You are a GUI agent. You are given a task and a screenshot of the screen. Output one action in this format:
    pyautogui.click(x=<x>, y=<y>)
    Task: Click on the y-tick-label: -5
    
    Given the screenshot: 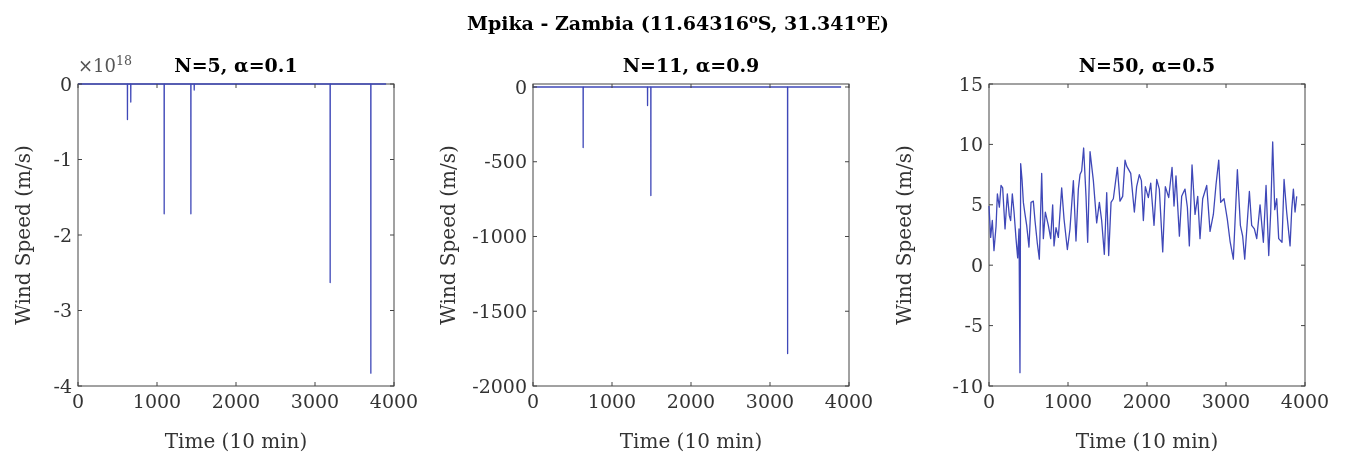 What is the action you would take?
    pyautogui.click(x=973, y=325)
    